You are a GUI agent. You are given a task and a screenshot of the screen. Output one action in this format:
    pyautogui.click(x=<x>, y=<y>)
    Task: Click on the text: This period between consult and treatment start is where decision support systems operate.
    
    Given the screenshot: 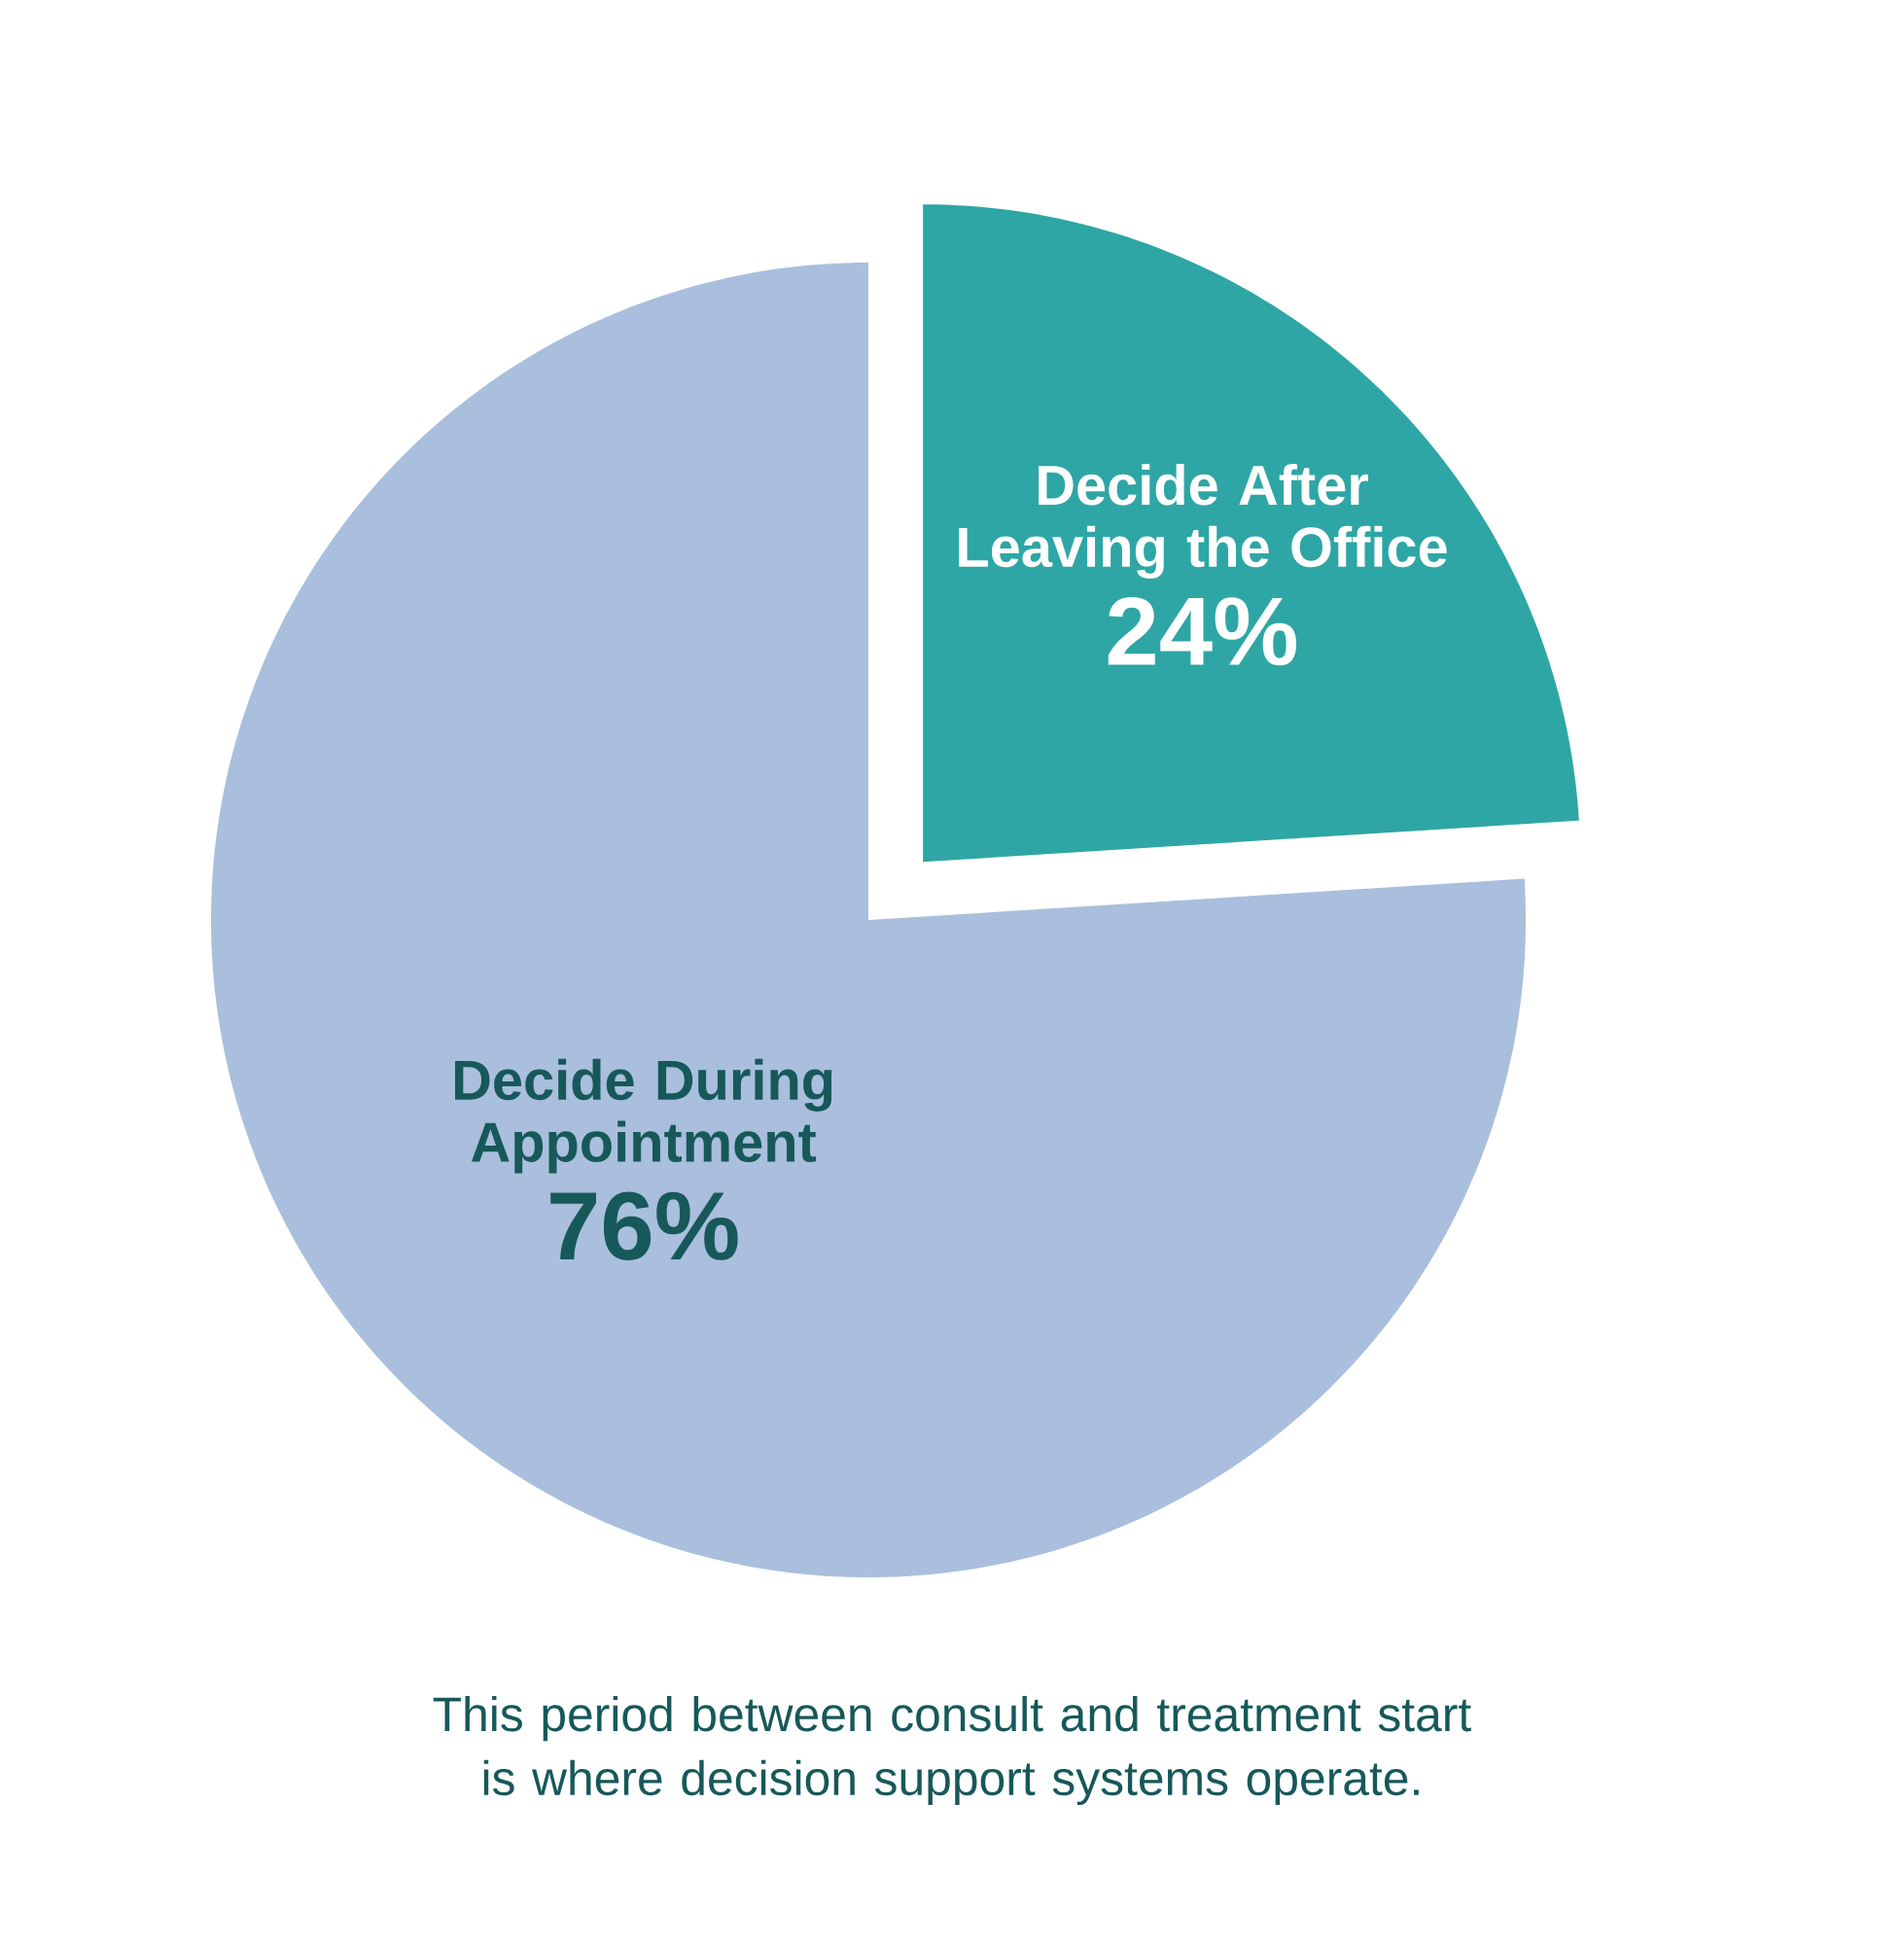 What is the action you would take?
    pyautogui.click(x=952, y=1750)
    